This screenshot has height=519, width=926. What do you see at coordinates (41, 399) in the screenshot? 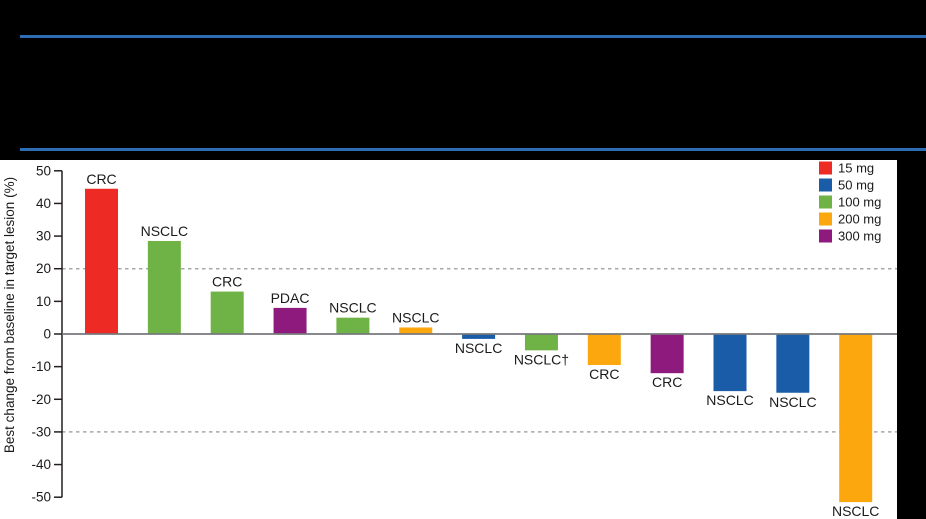
I see `y-tick-label: -20` at bounding box center [41, 399].